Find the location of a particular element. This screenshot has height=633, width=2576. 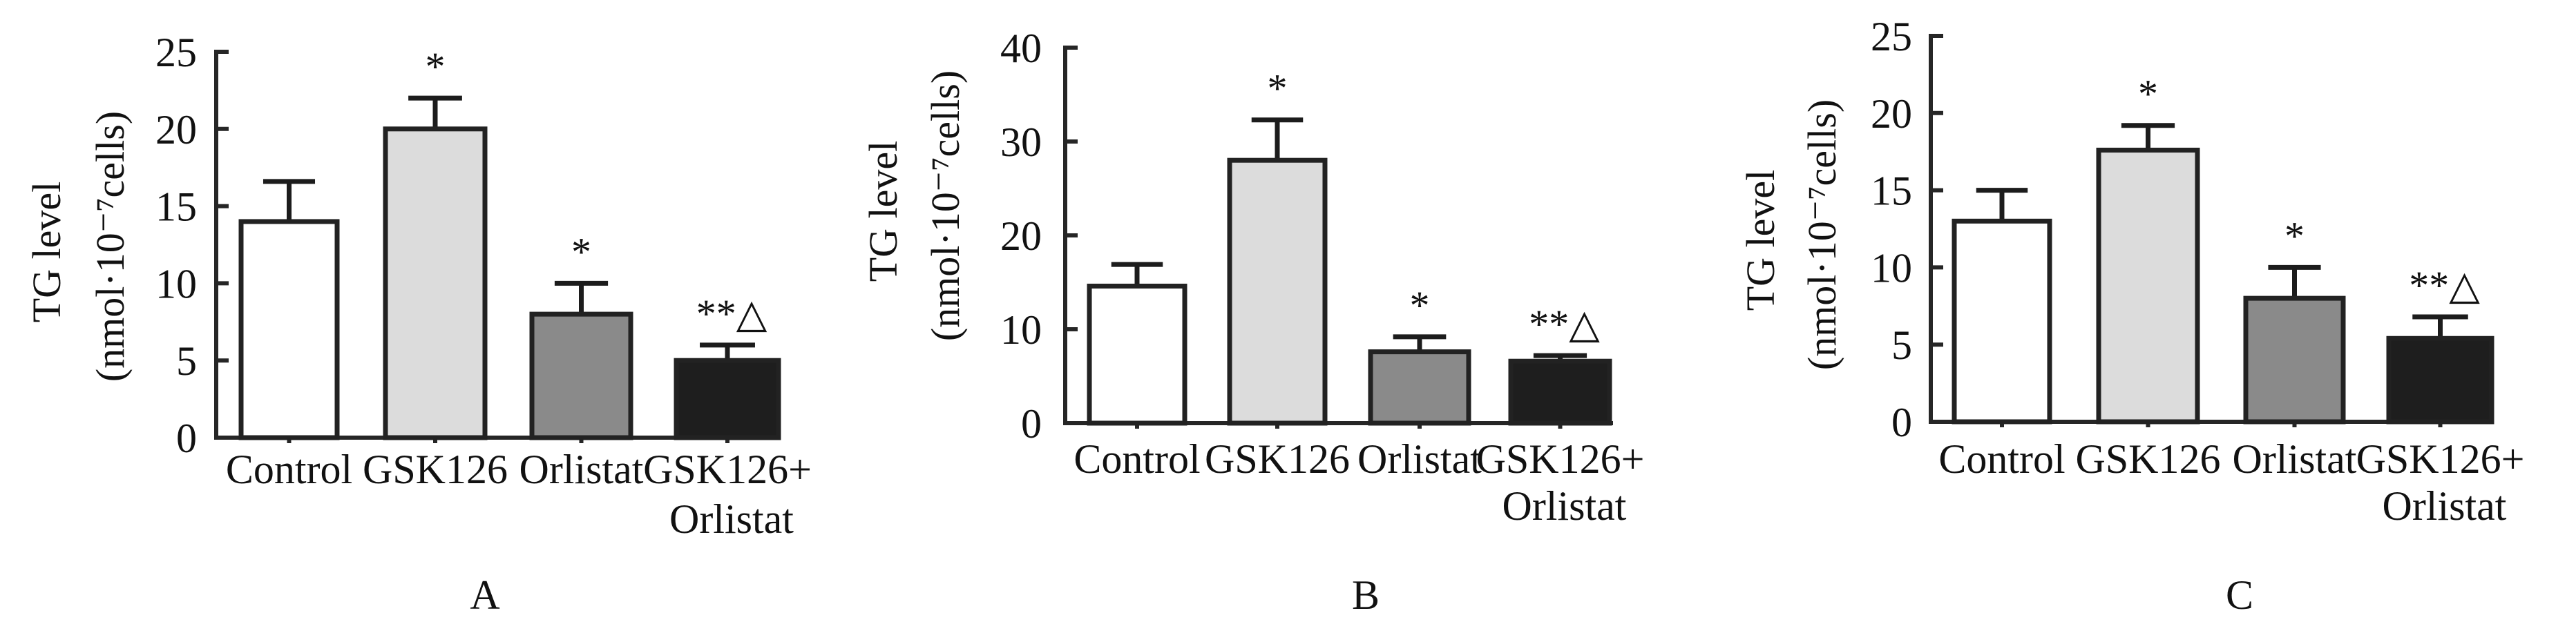

y-tick-label: 40 is located at coordinates (1021, 49).